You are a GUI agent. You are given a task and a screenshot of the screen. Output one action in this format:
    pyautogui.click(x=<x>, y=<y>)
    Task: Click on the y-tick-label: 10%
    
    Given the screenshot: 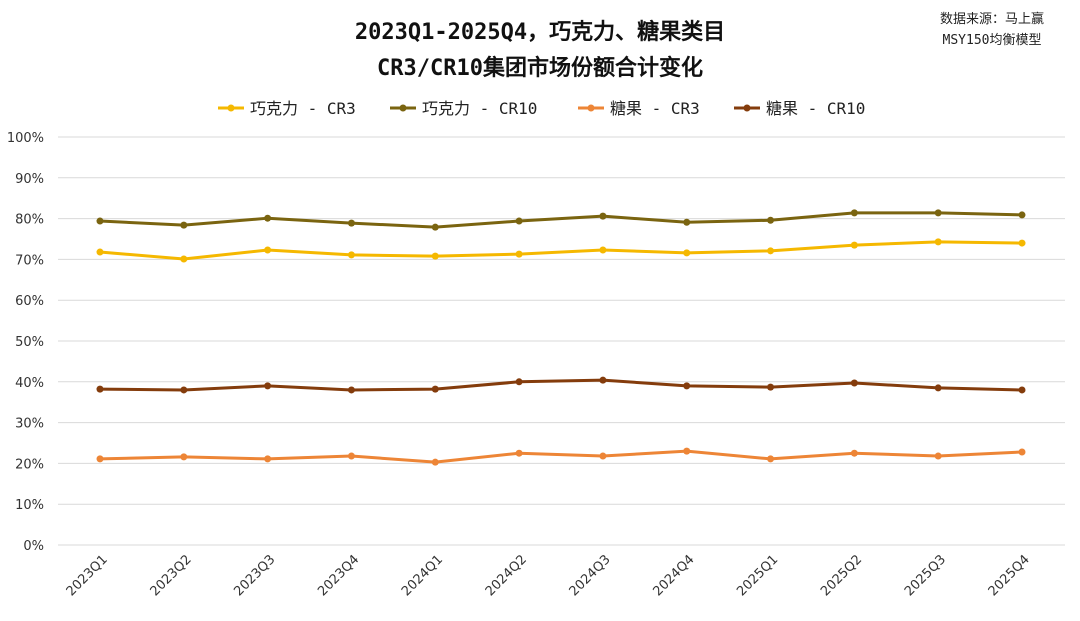 What is the action you would take?
    pyautogui.click(x=29, y=505)
    